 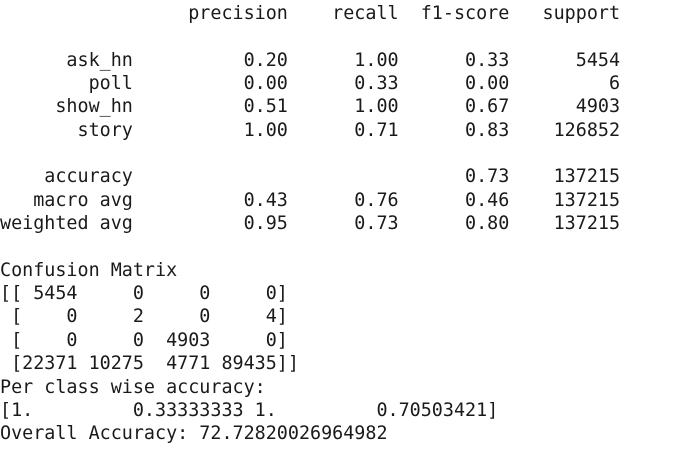 What do you see at coordinates (89, 270) in the screenshot?
I see `confusion-matrix-title: Confusion Matrix` at bounding box center [89, 270].